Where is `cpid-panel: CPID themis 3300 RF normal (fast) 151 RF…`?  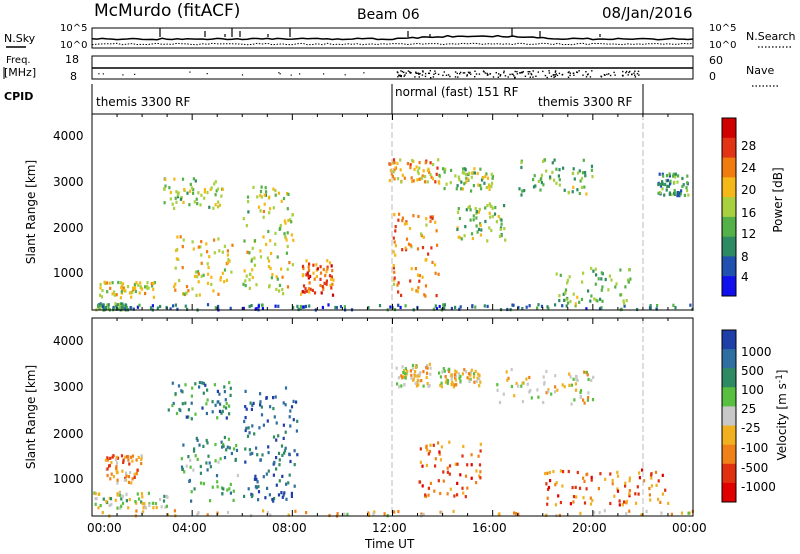 cpid-panel: CPID themis 3300 RF normal (fast) 151 RF… is located at coordinates (324, 99).